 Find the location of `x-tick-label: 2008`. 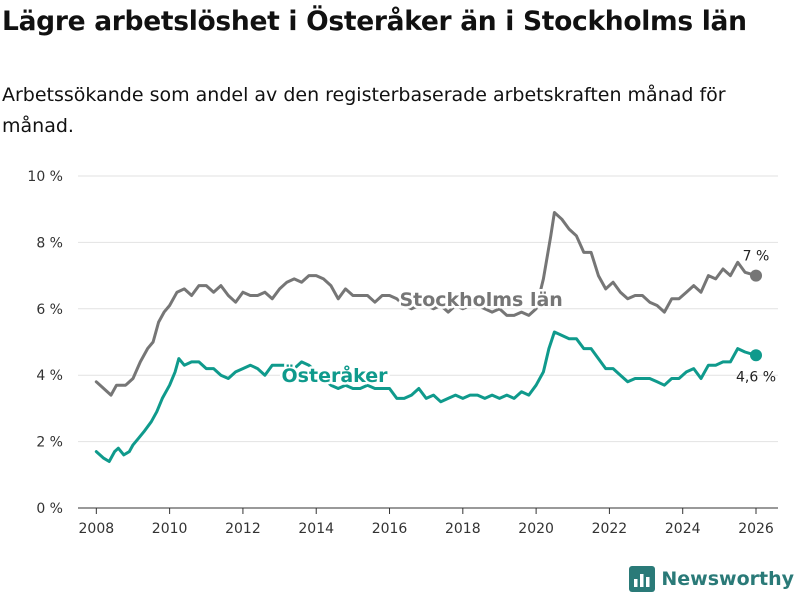

x-tick-label: 2008 is located at coordinates (97, 529).